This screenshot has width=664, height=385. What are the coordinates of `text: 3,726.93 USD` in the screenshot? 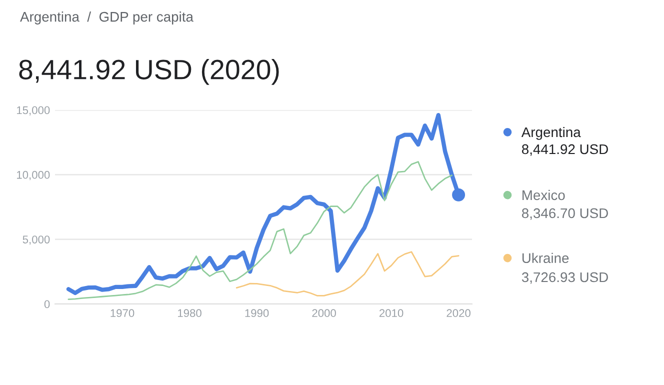 It's located at (565, 278).